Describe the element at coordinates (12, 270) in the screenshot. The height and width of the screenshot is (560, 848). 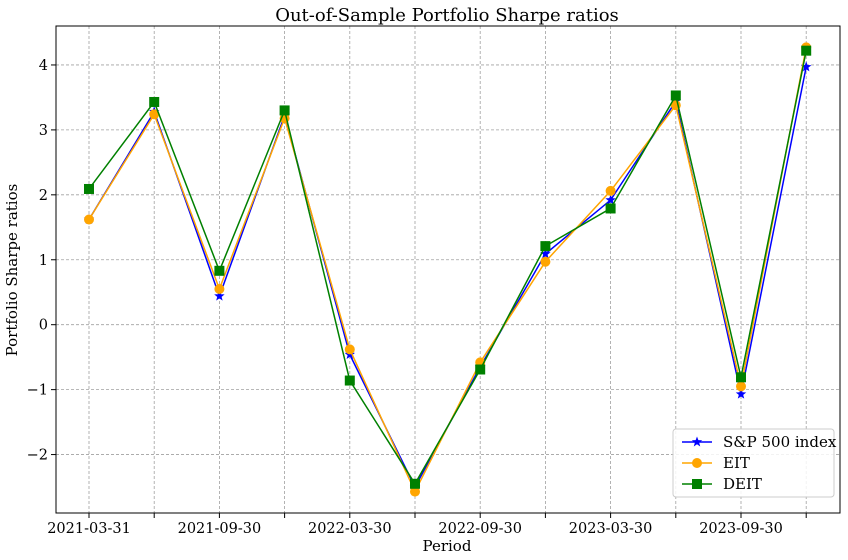
I see `y-axis-label: Portfolio Sharpe ratios` at that location.